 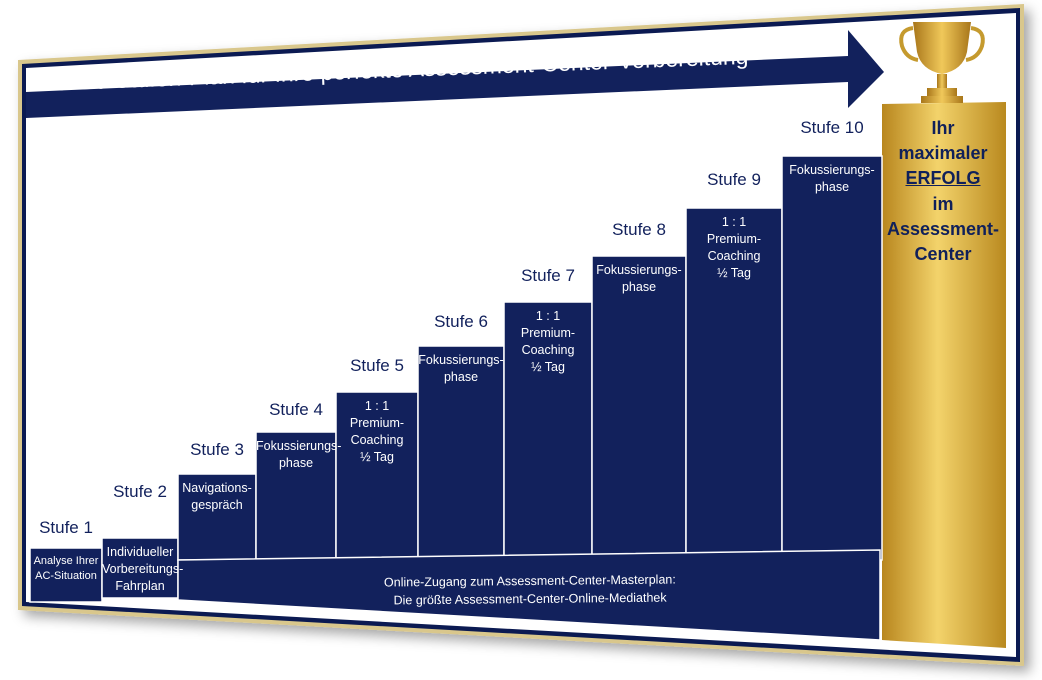 I want to click on step-title-9: Stufe 9, so click(x=734, y=179).